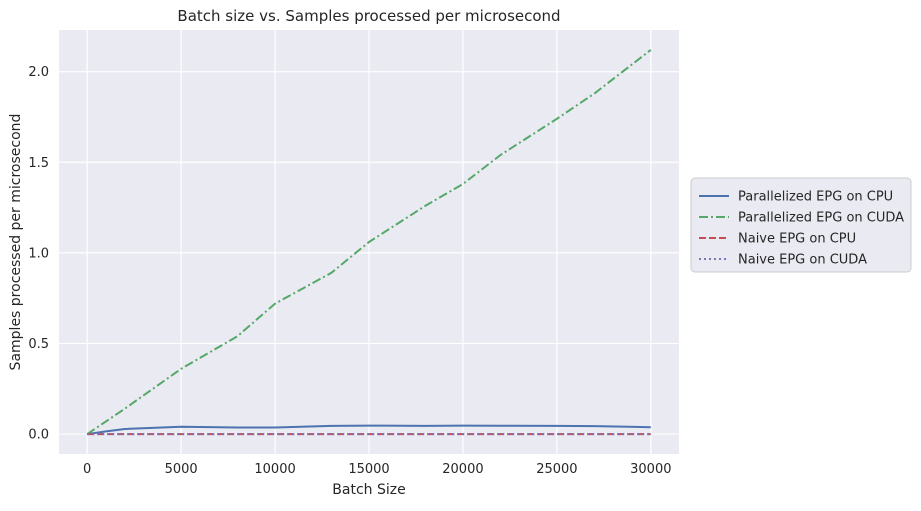 Image resolution: width=921 pixels, height=511 pixels. What do you see at coordinates (38, 344) in the screenshot?
I see `y-tick-label: 0.5` at bounding box center [38, 344].